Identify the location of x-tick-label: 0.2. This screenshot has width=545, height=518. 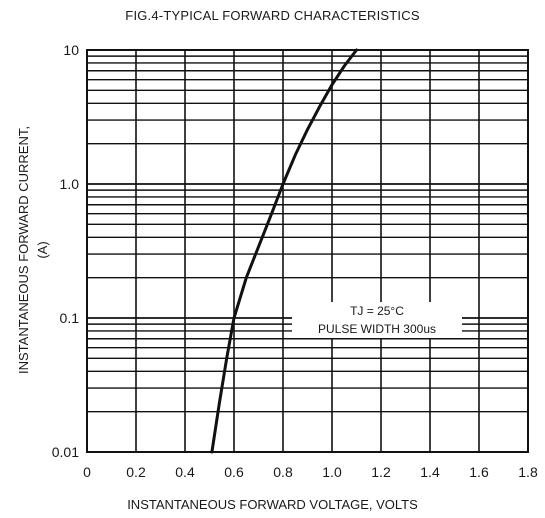
(136, 472).